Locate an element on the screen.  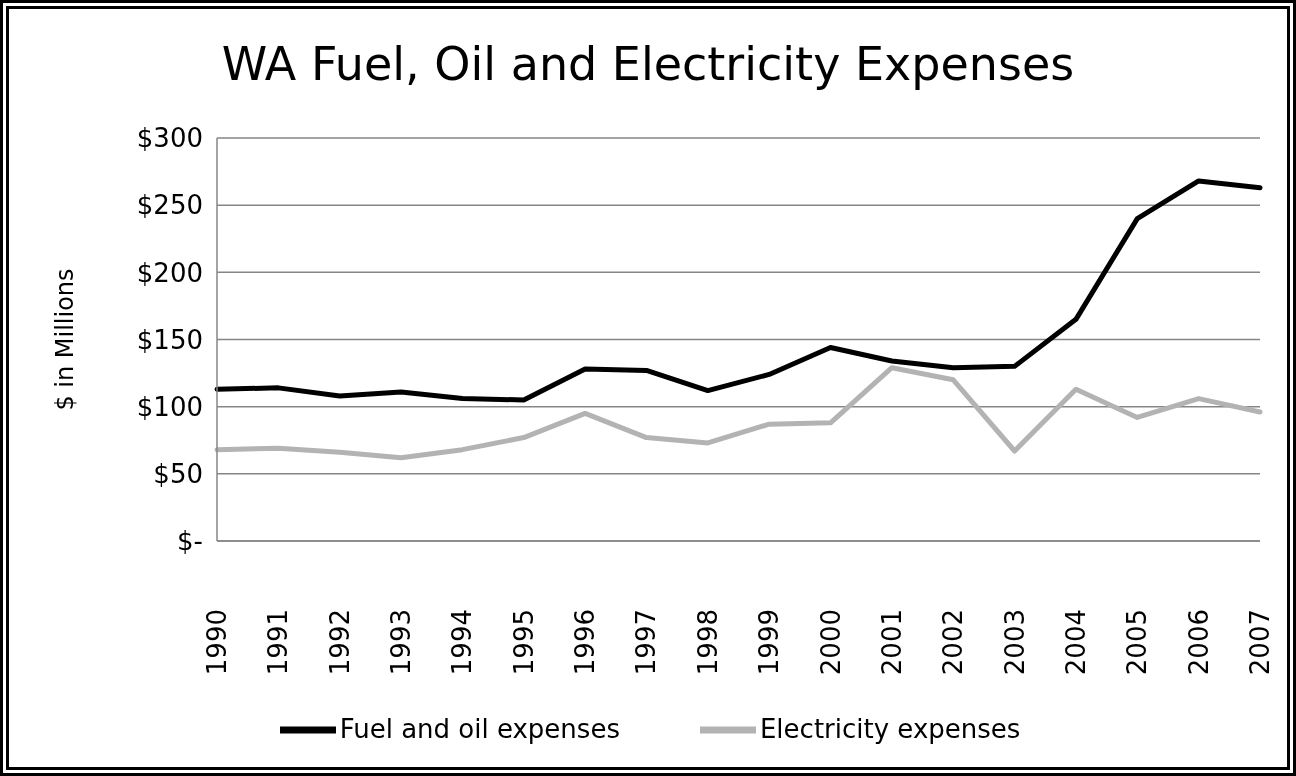
y-tick-label: $250 is located at coordinates (169, 205).